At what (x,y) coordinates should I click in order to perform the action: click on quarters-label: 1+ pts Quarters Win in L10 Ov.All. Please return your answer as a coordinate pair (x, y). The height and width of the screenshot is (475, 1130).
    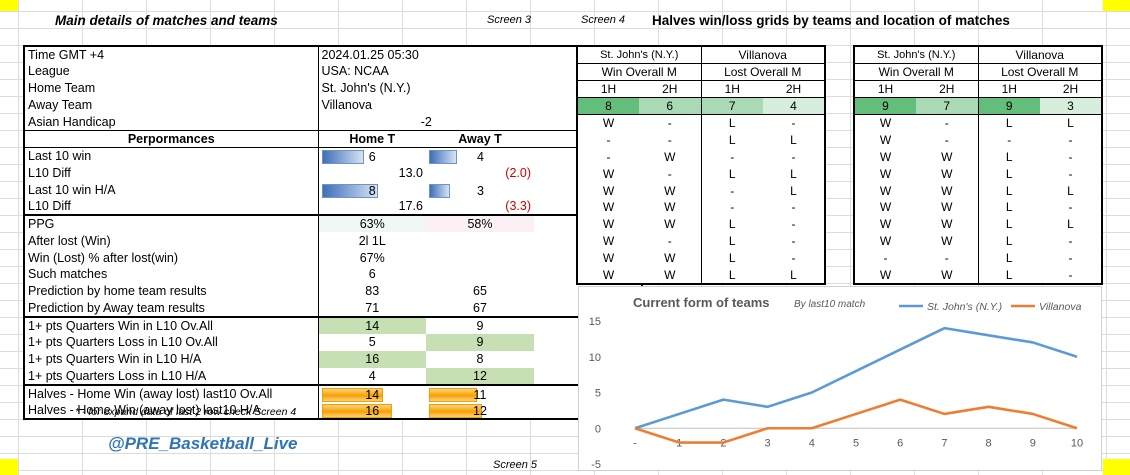
    Looking at the image, I should click on (171, 324).